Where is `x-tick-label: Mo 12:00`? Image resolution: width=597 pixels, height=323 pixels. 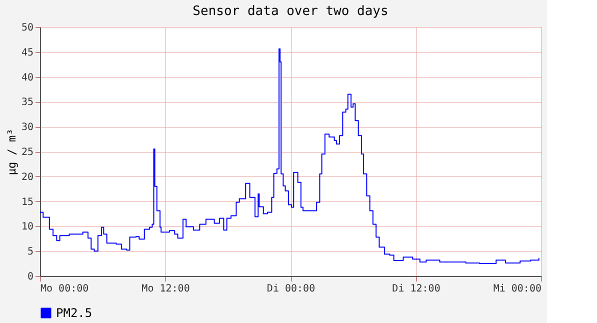
x-tick-label: Mo 12:00 is located at coordinates (166, 289).